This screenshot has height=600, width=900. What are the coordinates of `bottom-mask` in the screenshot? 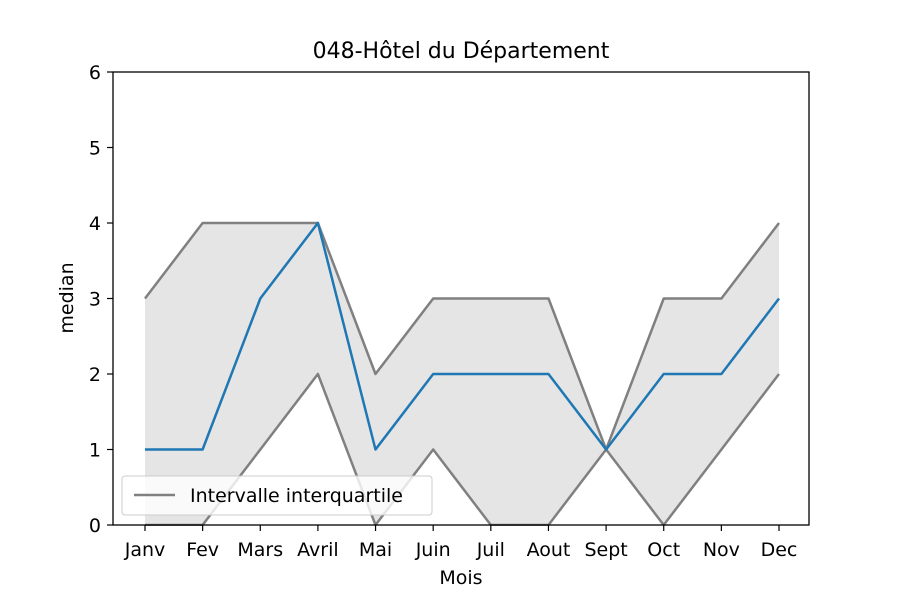 It's located at (450, 563).